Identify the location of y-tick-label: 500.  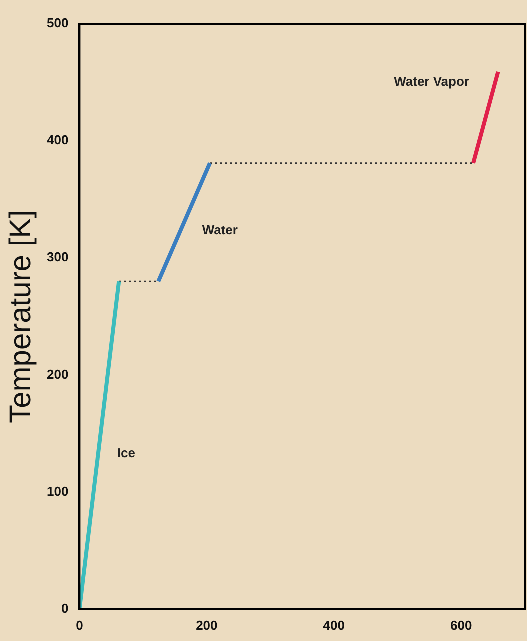
(57, 23).